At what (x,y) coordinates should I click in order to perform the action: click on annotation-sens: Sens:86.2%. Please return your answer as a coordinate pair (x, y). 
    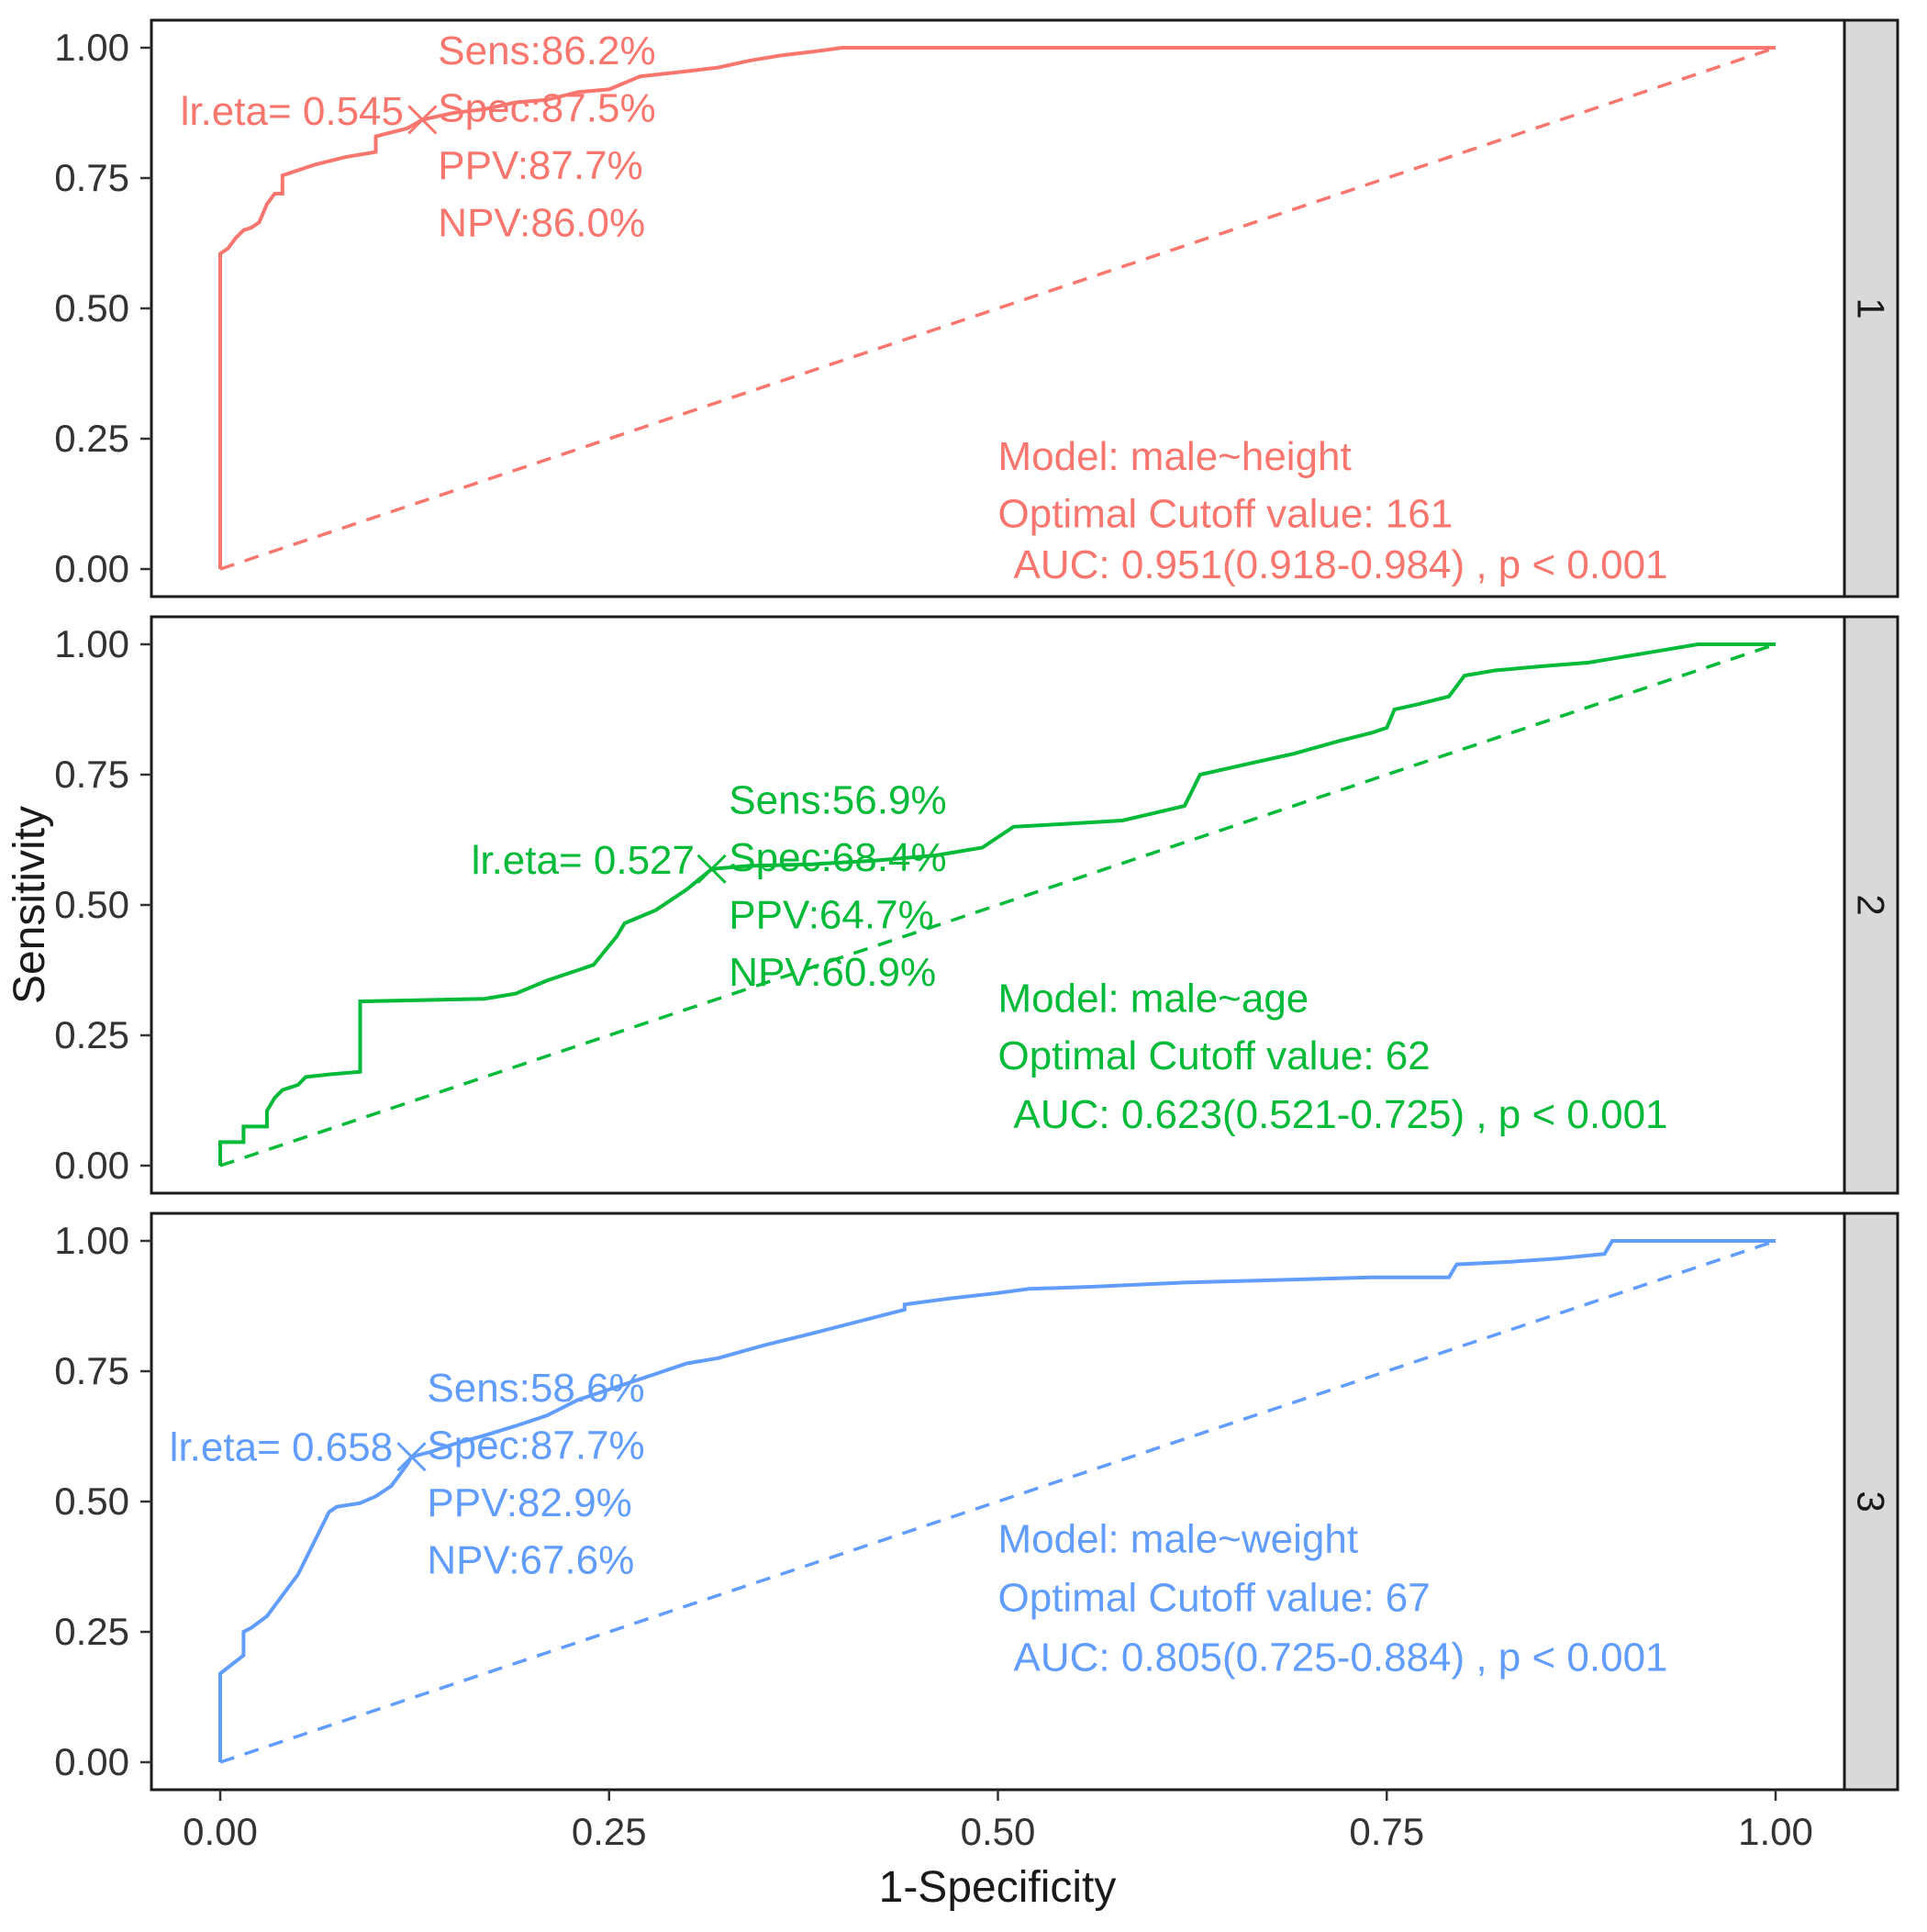
    Looking at the image, I should click on (546, 50).